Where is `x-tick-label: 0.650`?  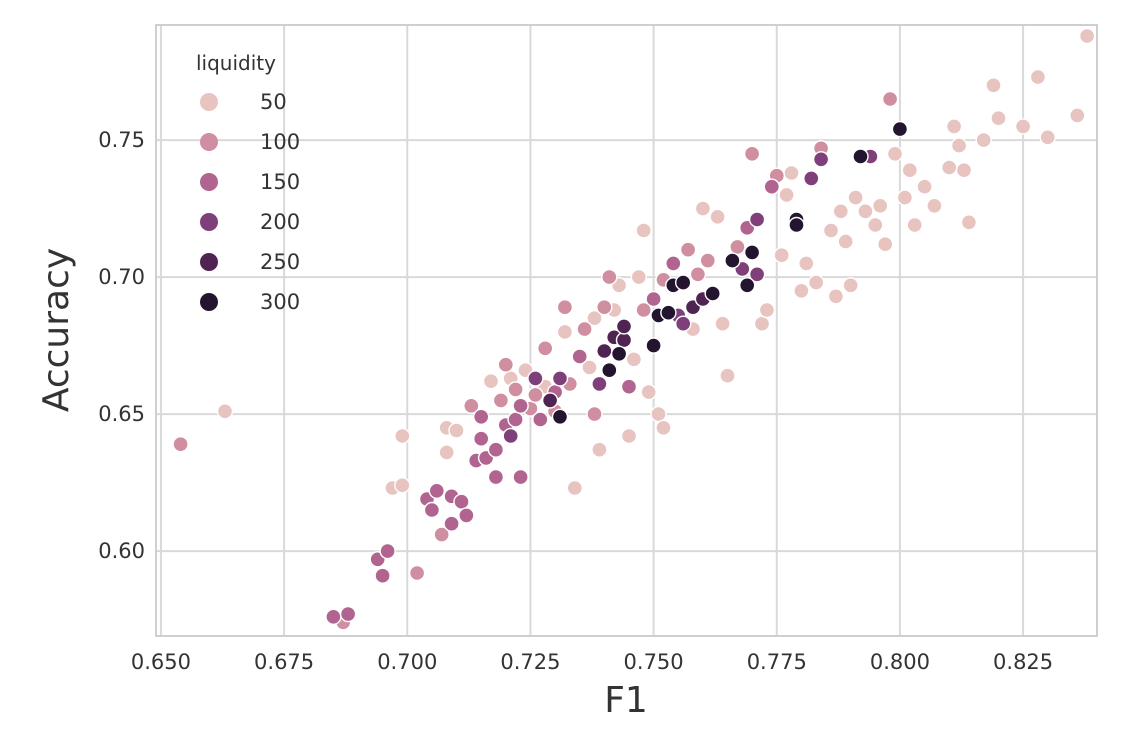
x-tick-label: 0.650 is located at coordinates (161, 662).